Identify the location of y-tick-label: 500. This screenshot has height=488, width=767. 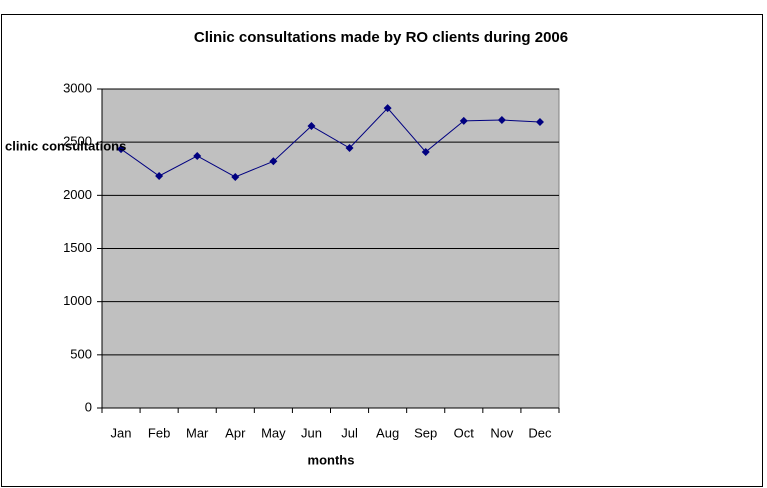
(81, 353).